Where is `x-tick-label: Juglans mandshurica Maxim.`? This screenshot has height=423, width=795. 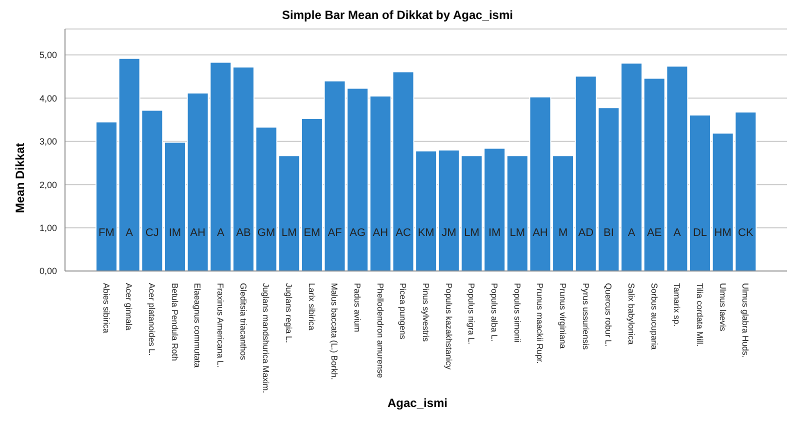
x-tick-label: Juglans mandshurica Maxim. is located at coordinates (266, 338).